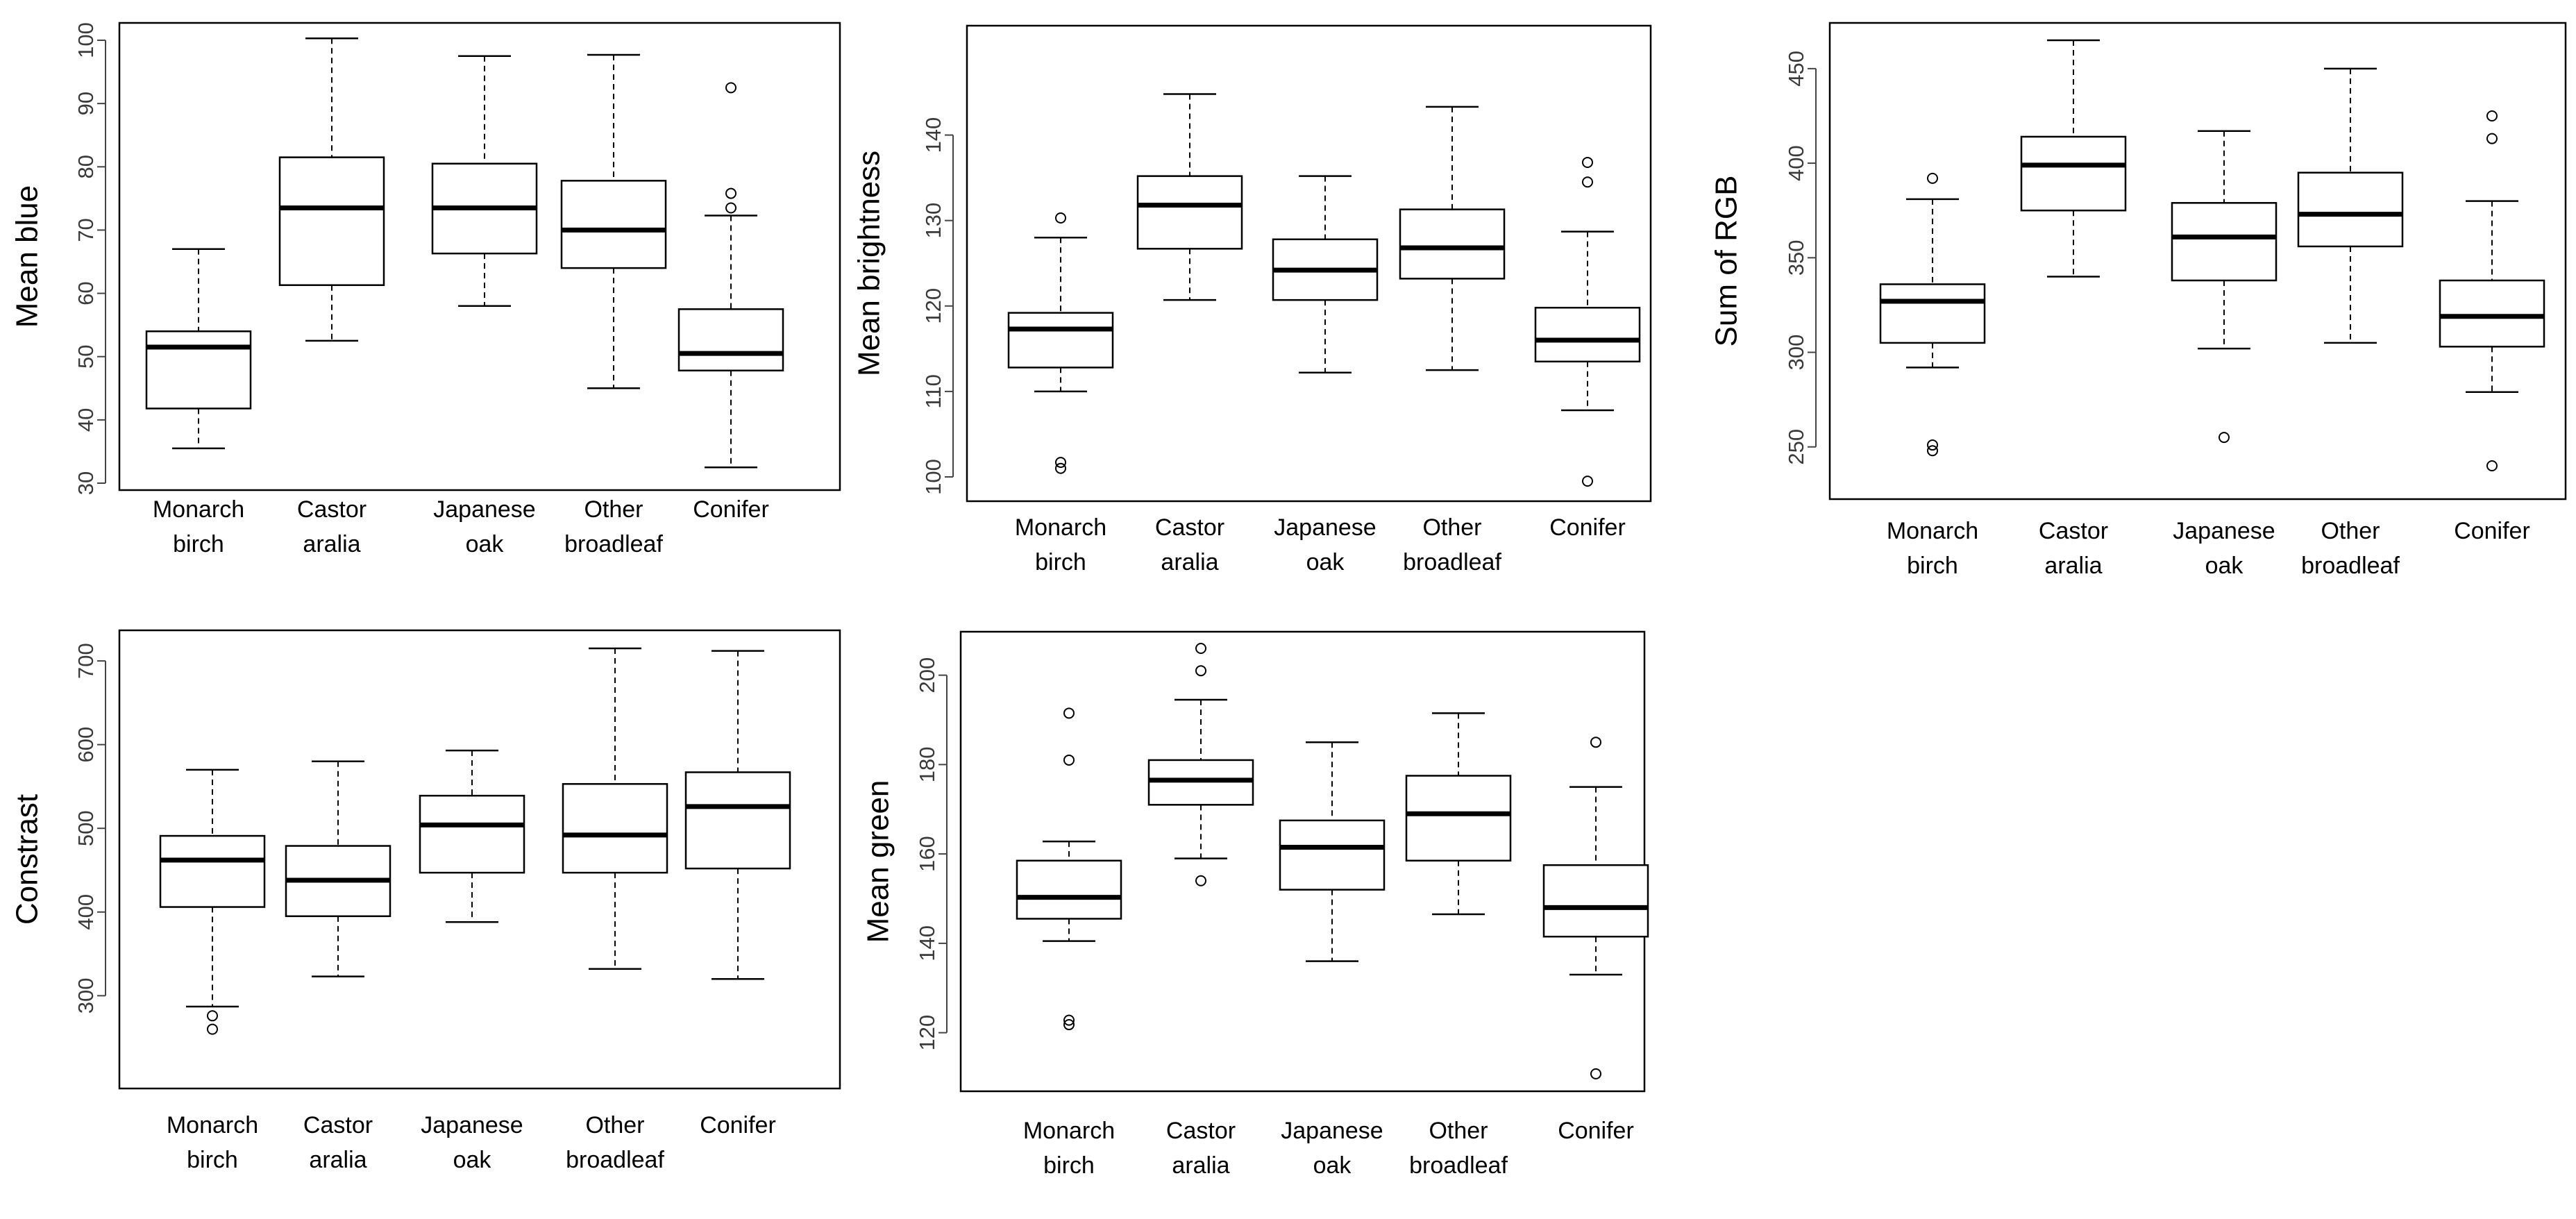 The width and height of the screenshot is (2576, 1219). I want to click on y-axis-title: Sum of RGB, so click(1727, 261).